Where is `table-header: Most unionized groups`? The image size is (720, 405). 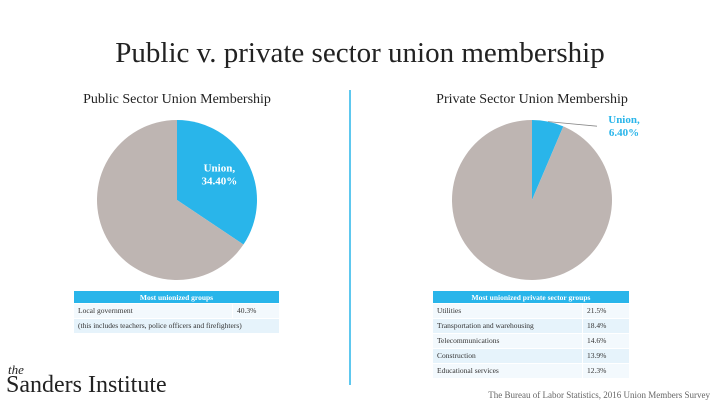 table-header: Most unionized groups is located at coordinates (176, 297).